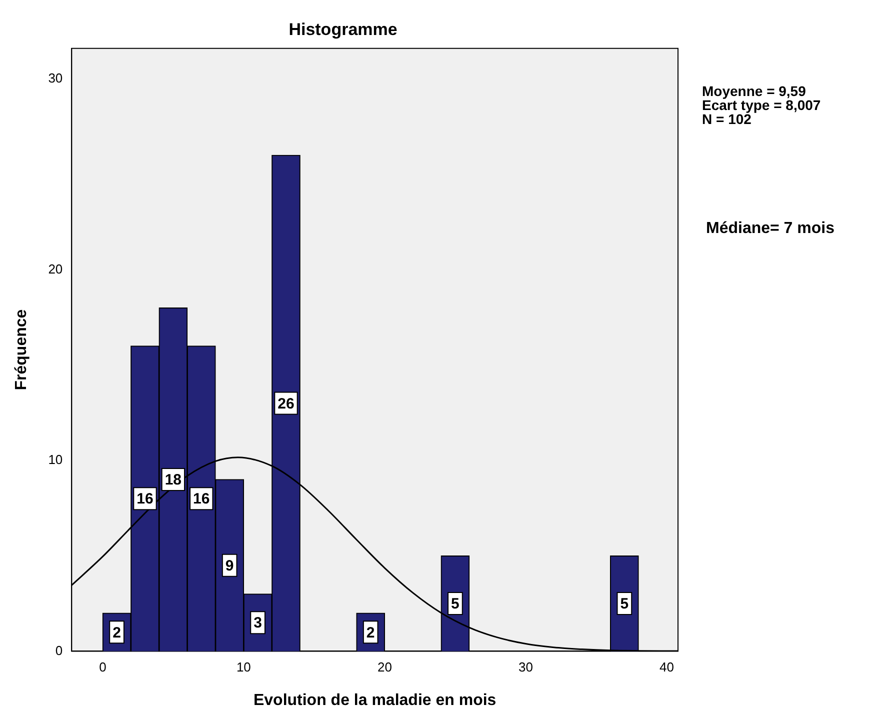 The width and height of the screenshot is (889, 722). What do you see at coordinates (21, 349) in the screenshot?
I see `y-axis-title: Fréquence` at bounding box center [21, 349].